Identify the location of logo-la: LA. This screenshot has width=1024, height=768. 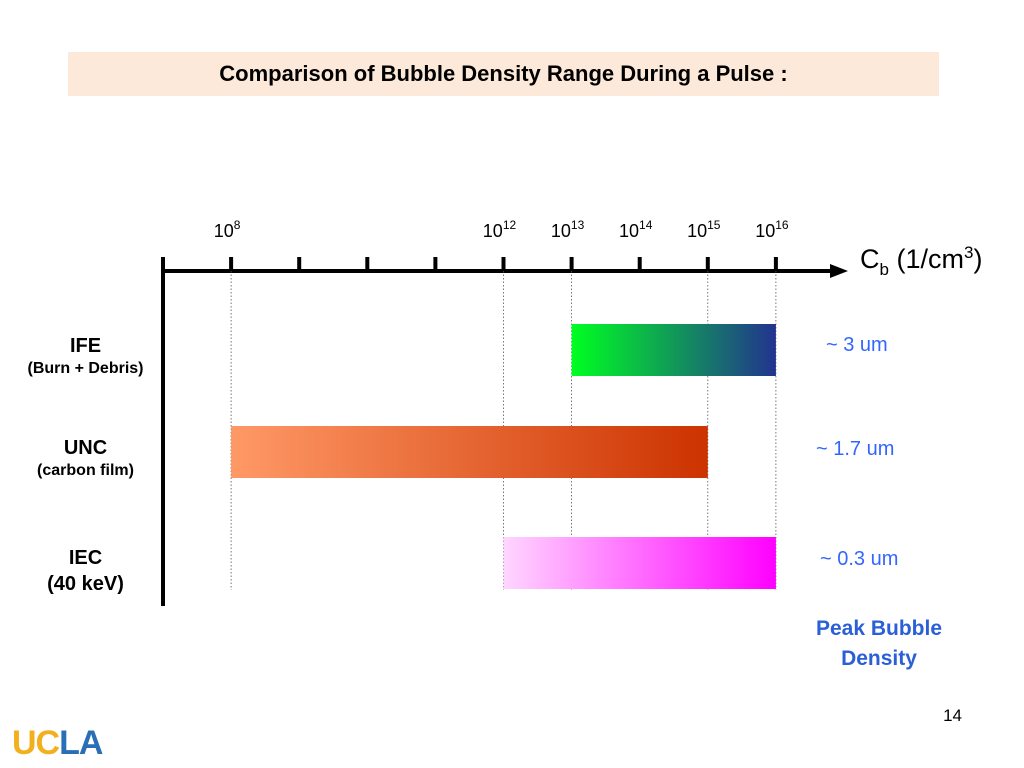
(81, 743).